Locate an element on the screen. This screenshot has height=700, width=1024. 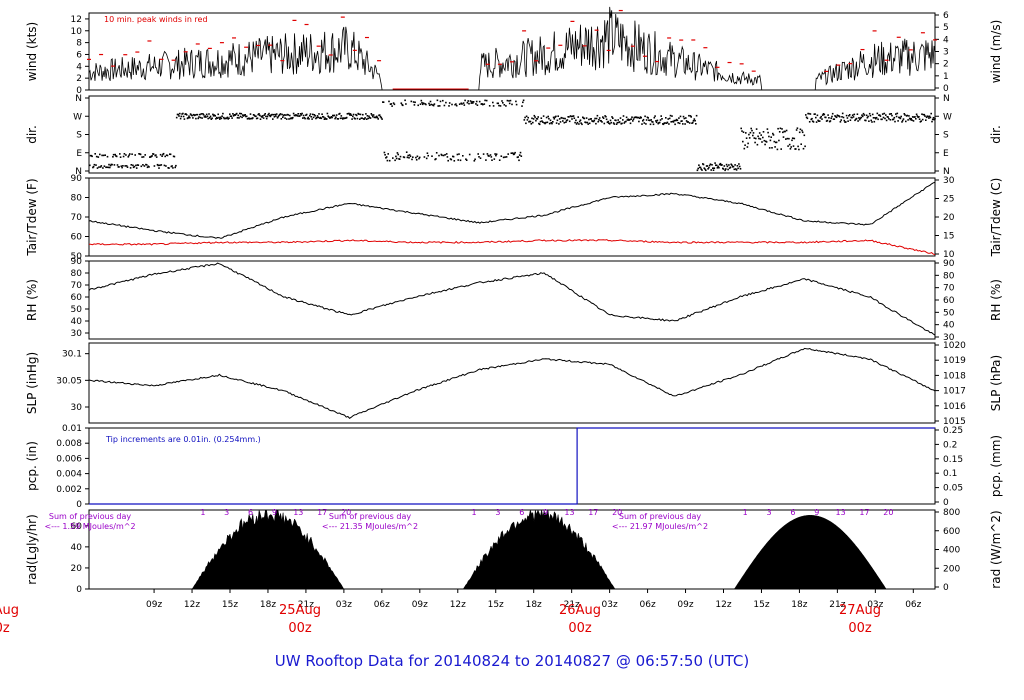
y-axis-label: wind (kts) is located at coordinates (32, 51).